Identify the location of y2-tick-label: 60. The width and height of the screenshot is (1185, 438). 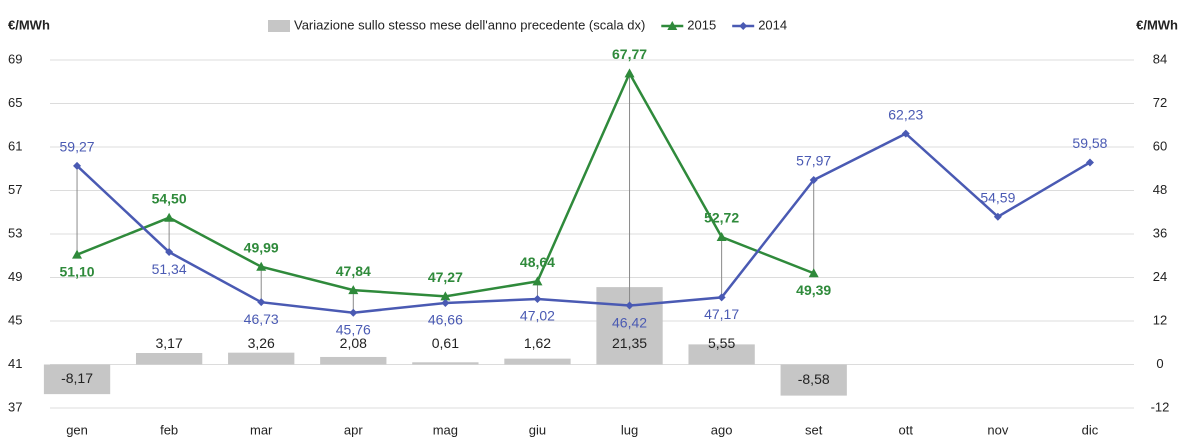
(1160, 145).